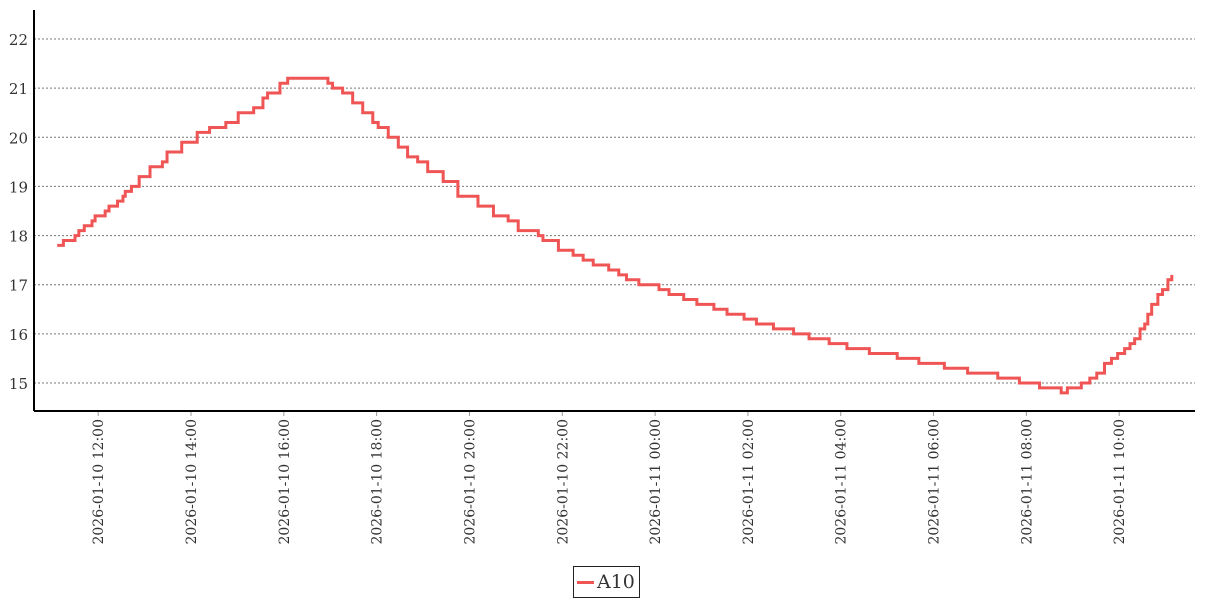 This screenshot has height=600, width=1207. Describe the element at coordinates (18, 187) in the screenshot. I see `y-tick-label: 19` at that location.